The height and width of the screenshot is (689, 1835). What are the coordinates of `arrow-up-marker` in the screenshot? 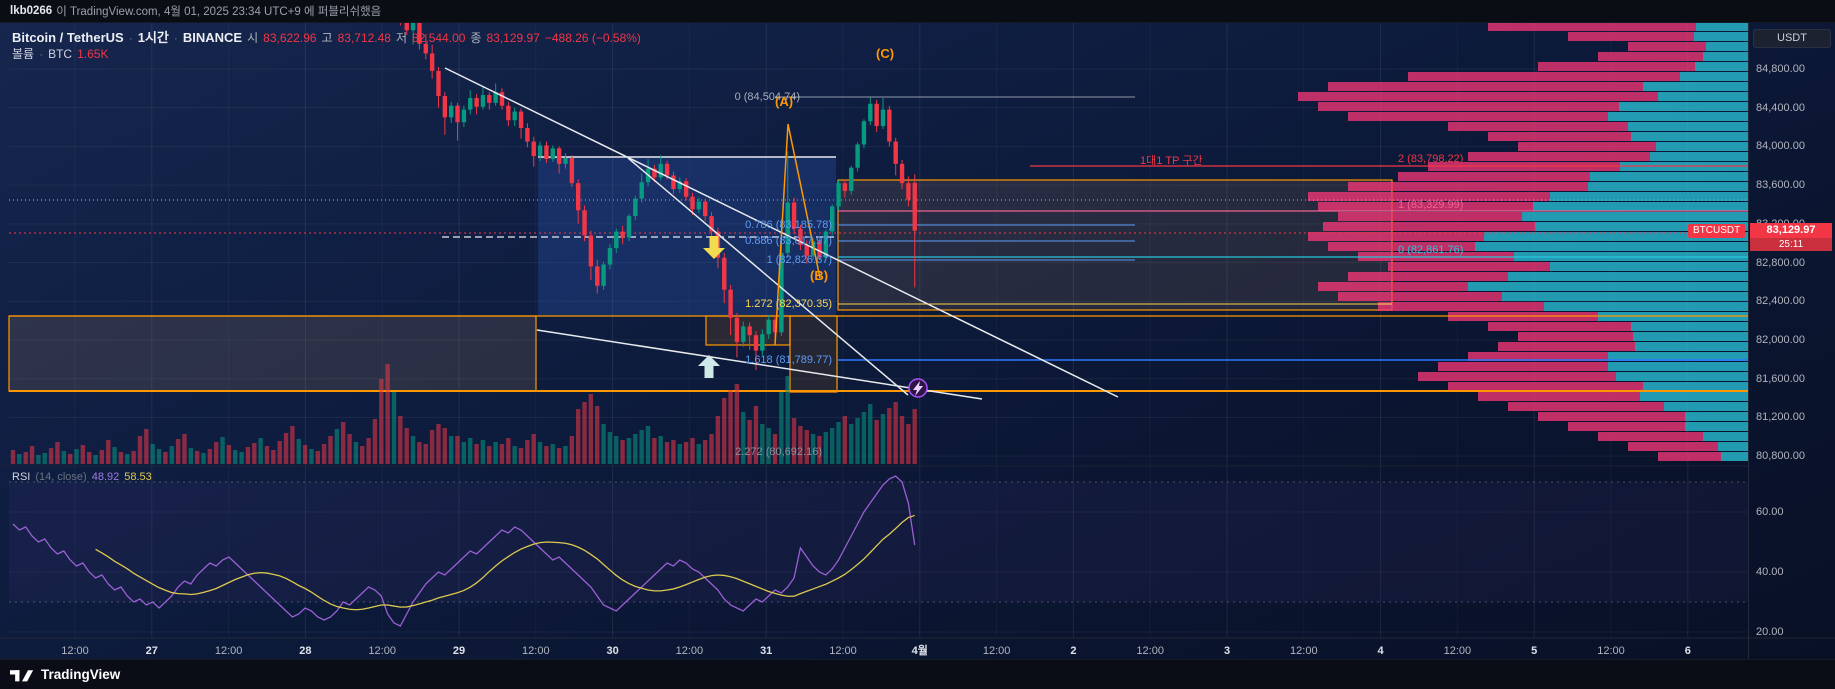 It's located at (709, 366).